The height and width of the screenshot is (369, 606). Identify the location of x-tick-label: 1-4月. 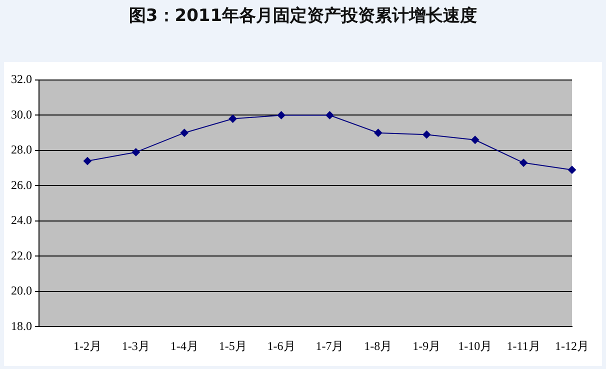
(184, 345).